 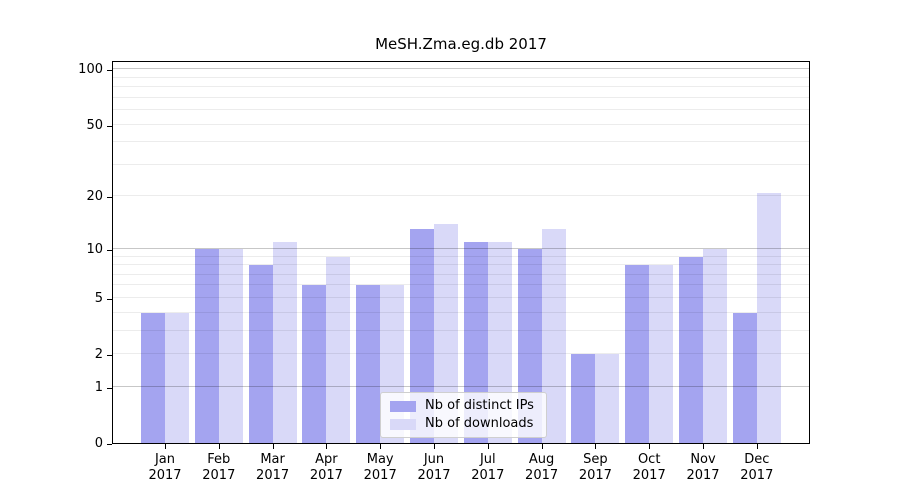 What do you see at coordinates (757, 446) in the screenshot?
I see `x-tick-dec` at bounding box center [757, 446].